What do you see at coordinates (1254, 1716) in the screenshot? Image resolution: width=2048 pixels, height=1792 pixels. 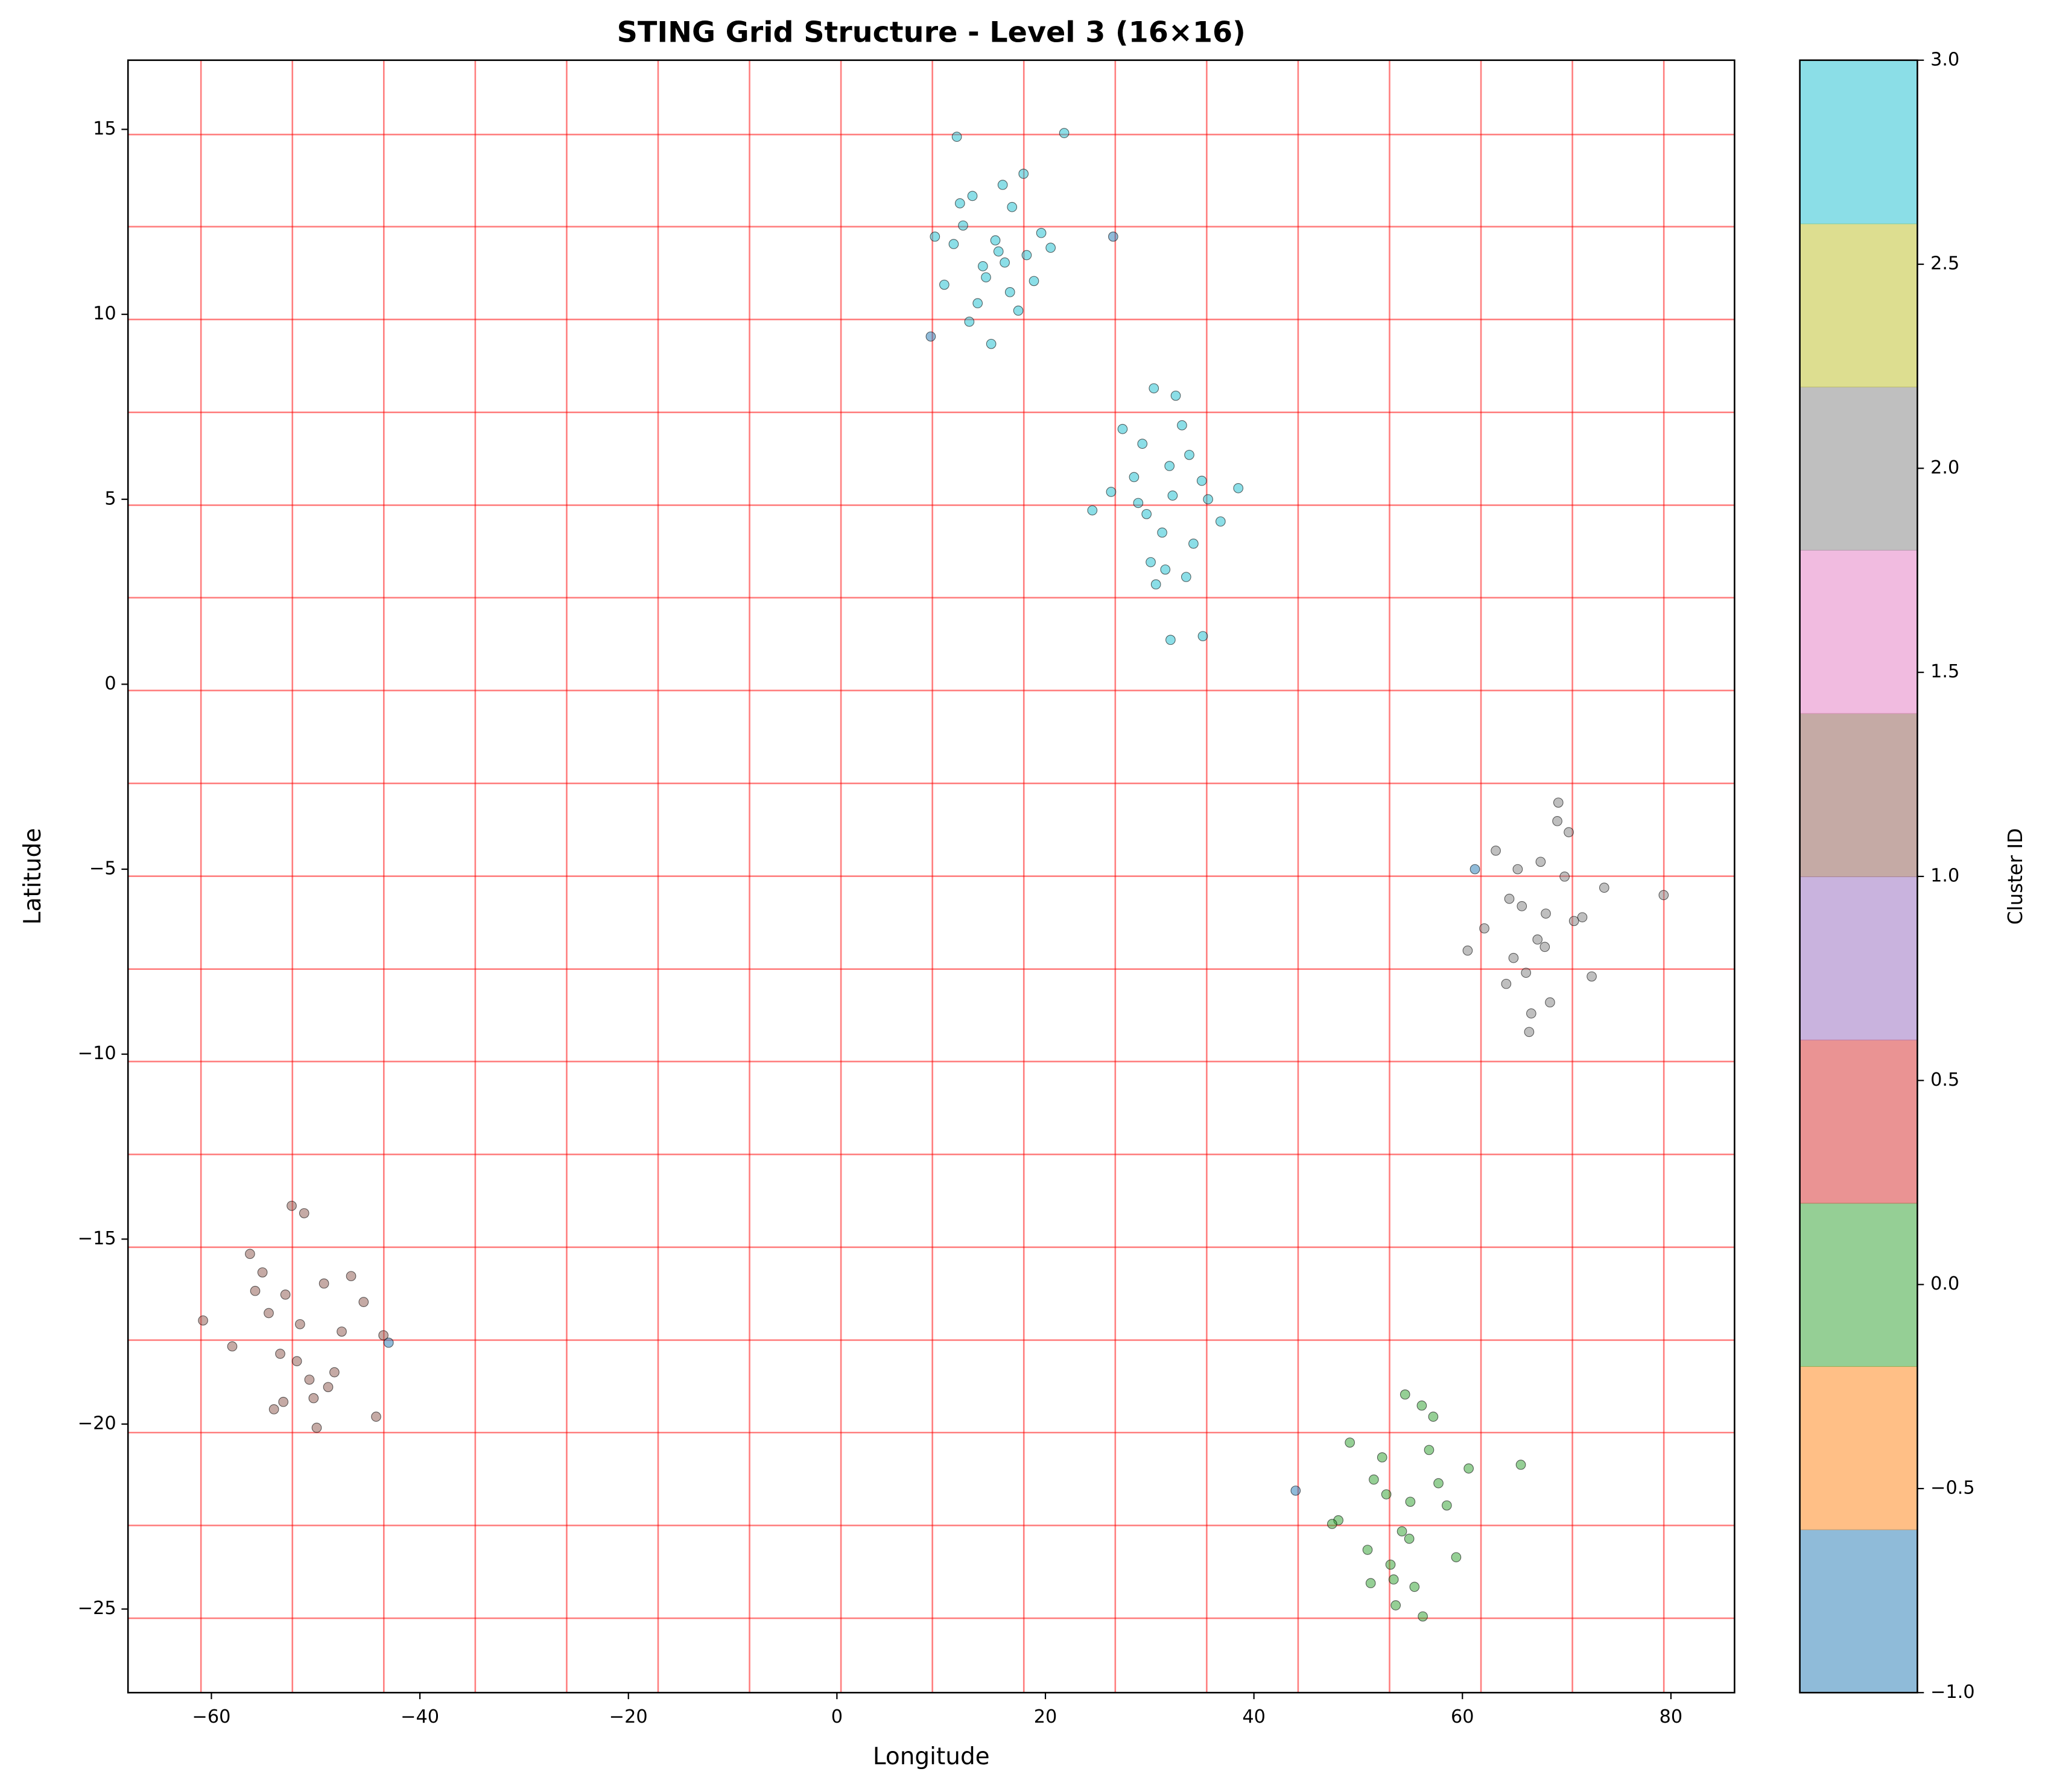 I see `x-tick-label: 40` at bounding box center [1254, 1716].